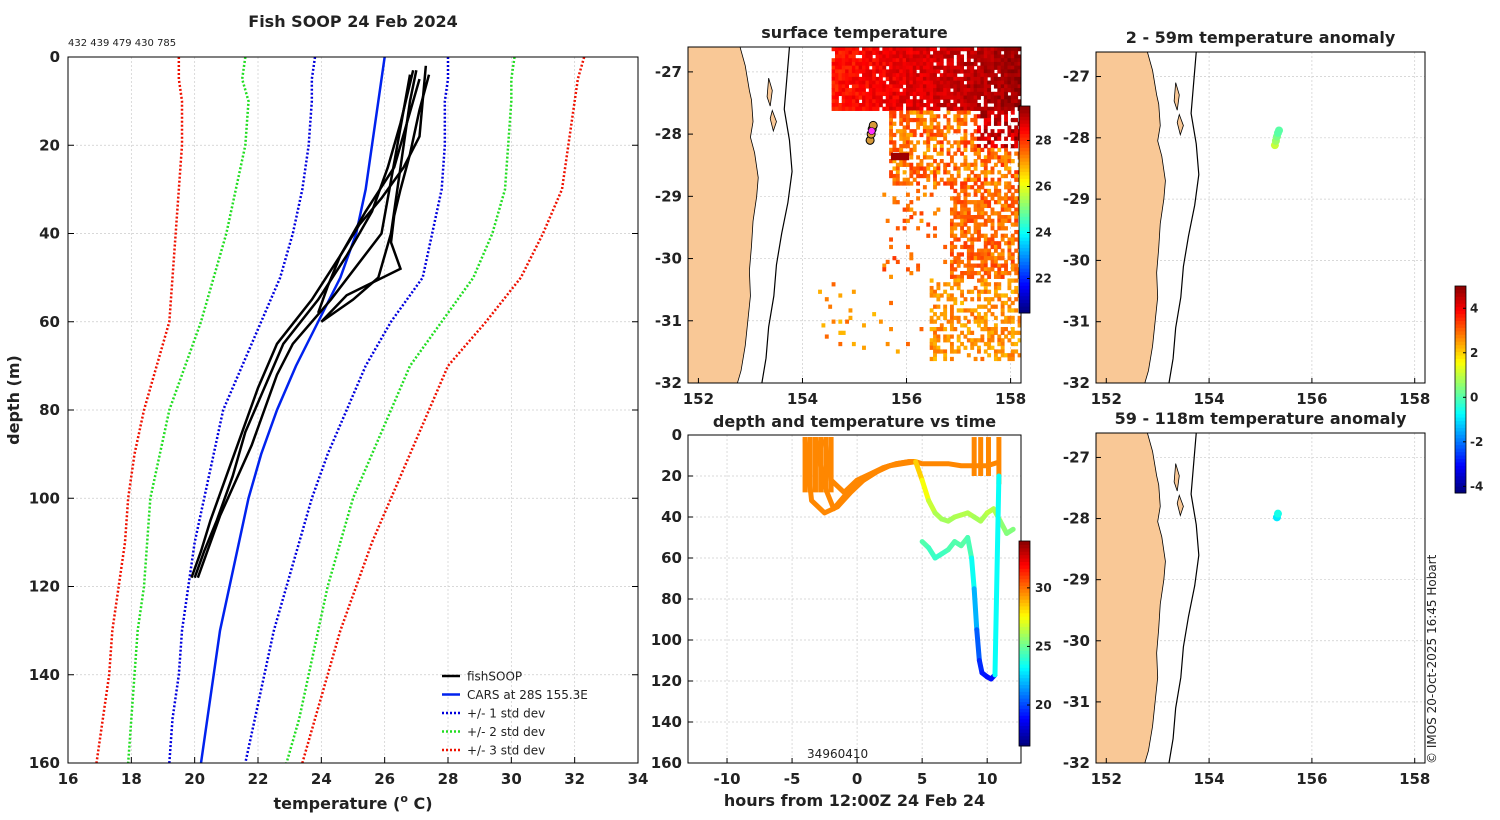 The width and height of the screenshot is (1500, 820). What do you see at coordinates (1076, 77) in the screenshot?
I see `map-y-tick-label: -27` at bounding box center [1076, 77].